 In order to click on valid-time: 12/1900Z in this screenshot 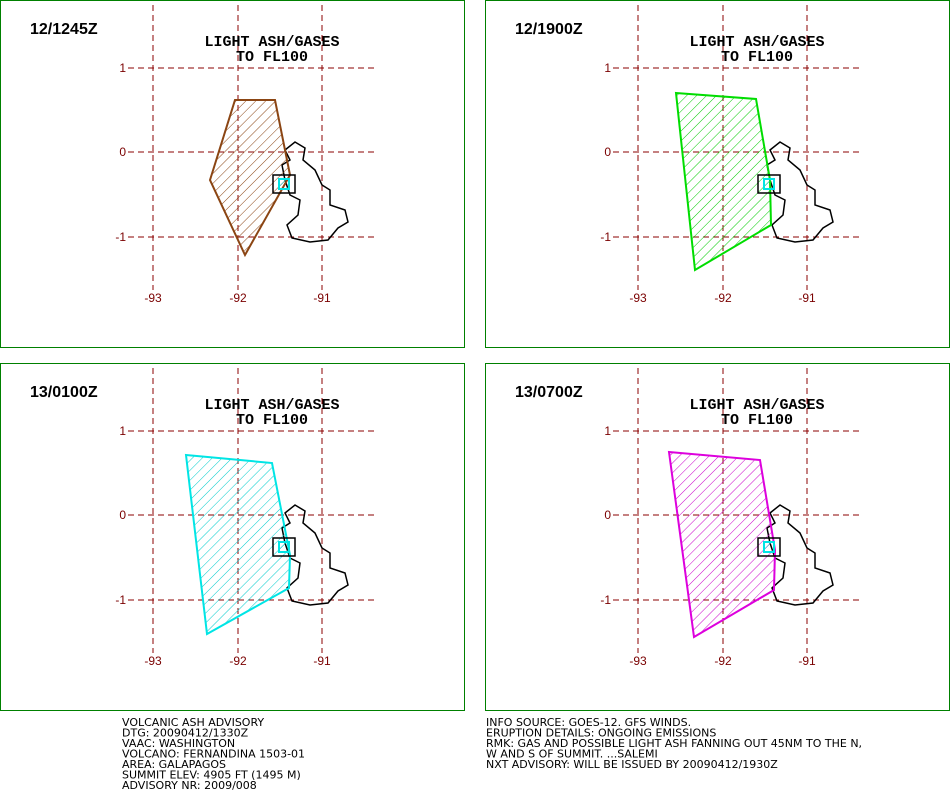, I will do `click(549, 29)`.